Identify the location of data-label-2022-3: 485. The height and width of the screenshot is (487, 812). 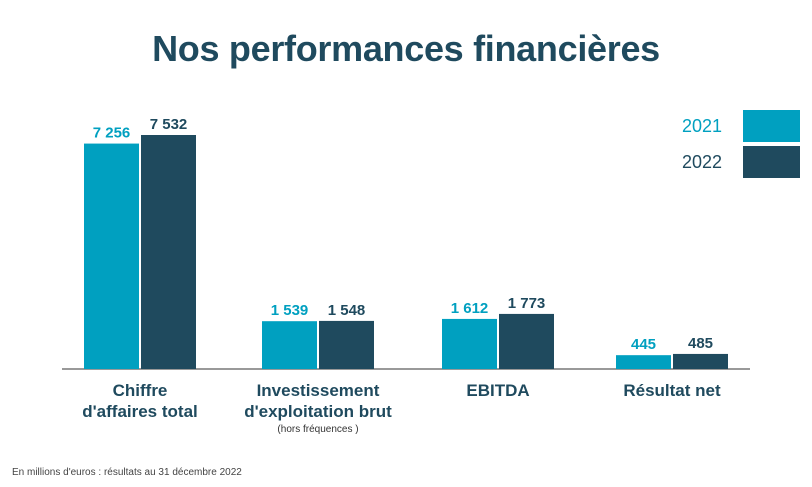
(700, 343).